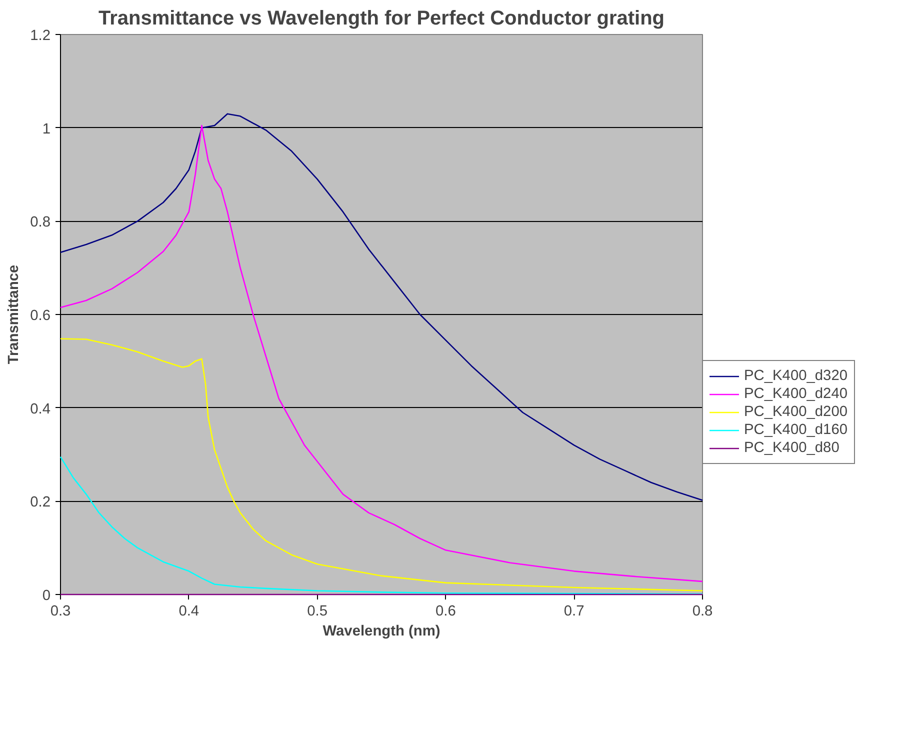 This screenshot has width=924, height=743. What do you see at coordinates (796, 412) in the screenshot?
I see `legend-label: PC_K400_d200` at bounding box center [796, 412].